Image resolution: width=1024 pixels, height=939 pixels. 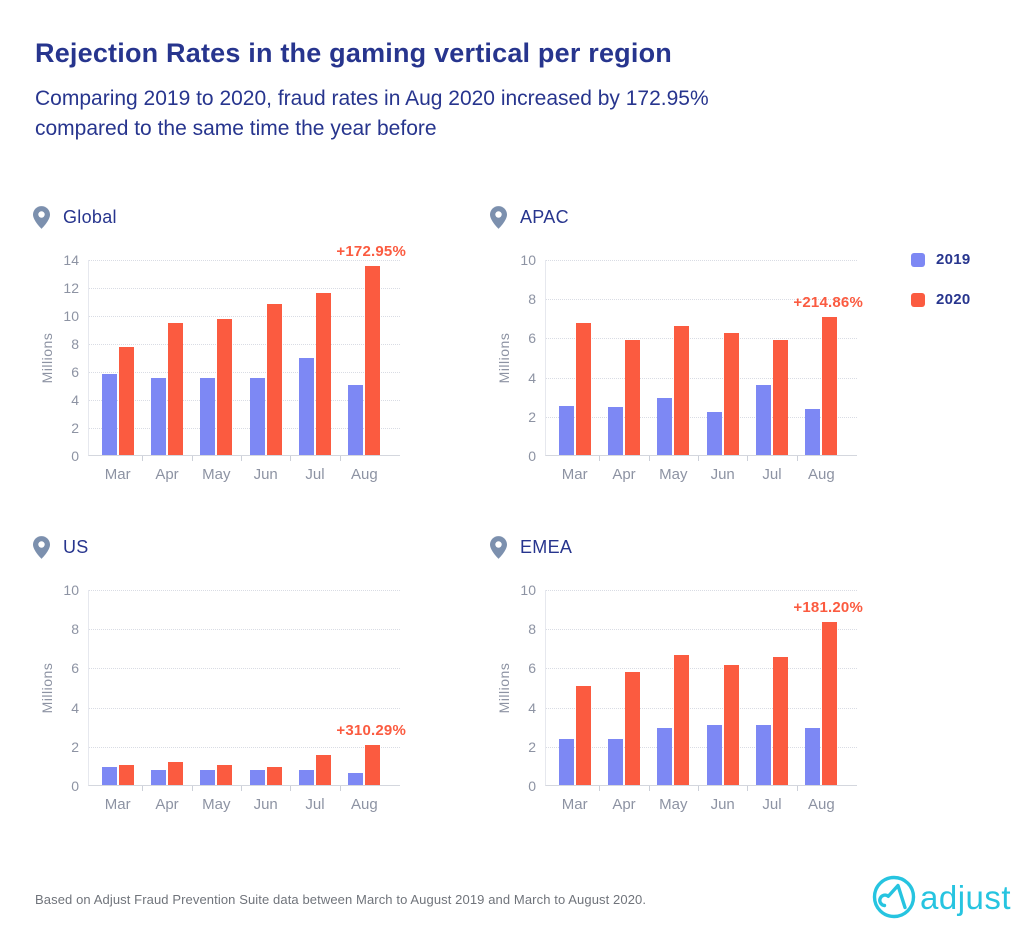 I want to click on legend-label-2020: 2020, so click(x=953, y=299).